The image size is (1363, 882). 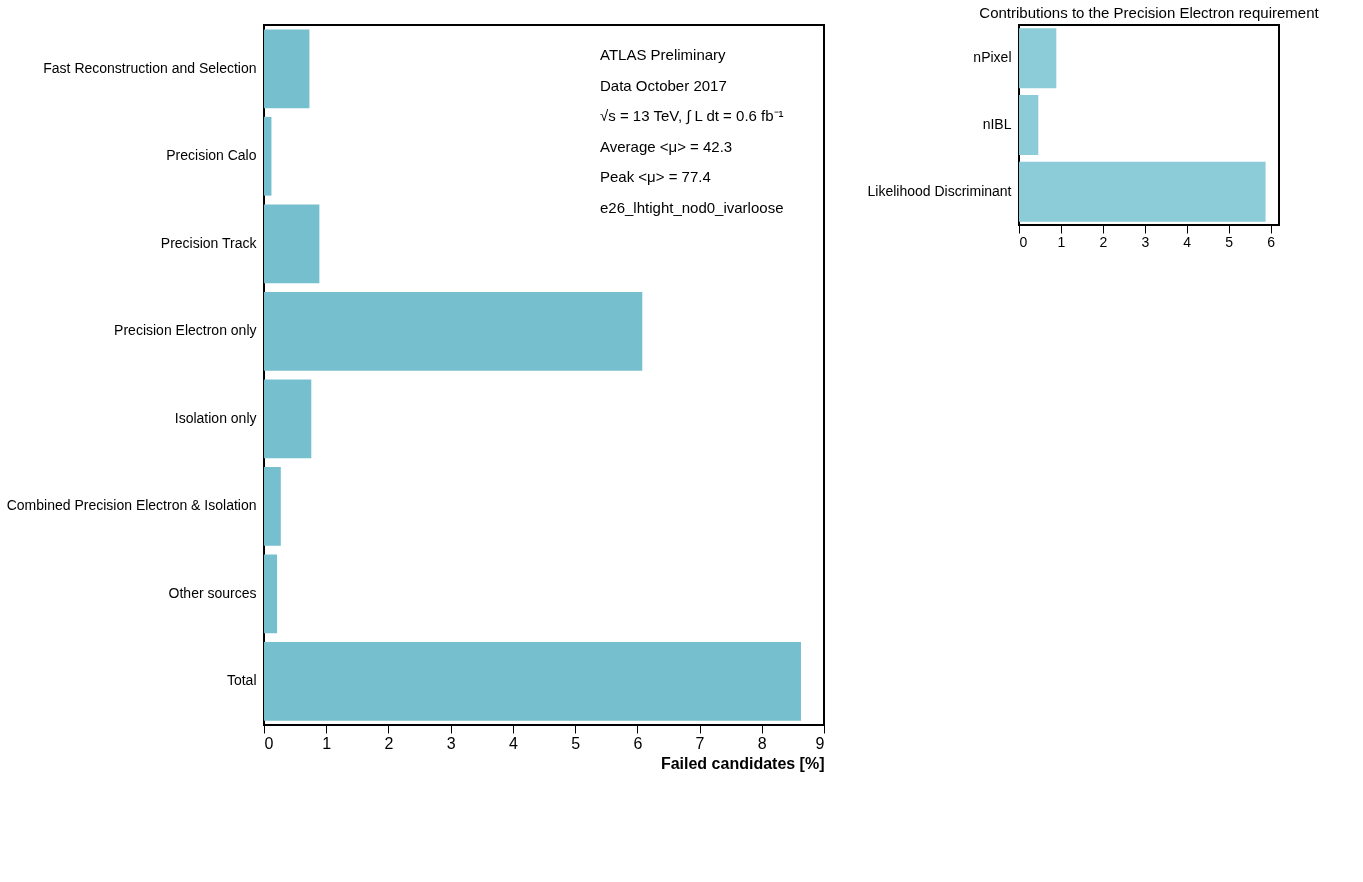 I want to click on y-tick-label: Fast Reconstruction and Selection, so click(x=150, y=67).